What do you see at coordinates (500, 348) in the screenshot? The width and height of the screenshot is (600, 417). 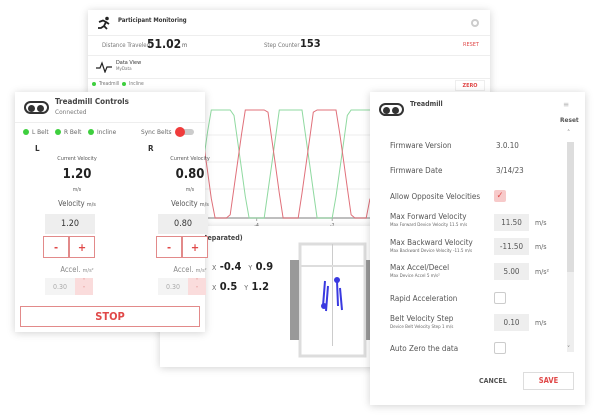 I see `auto-zero-checkbox` at bounding box center [500, 348].